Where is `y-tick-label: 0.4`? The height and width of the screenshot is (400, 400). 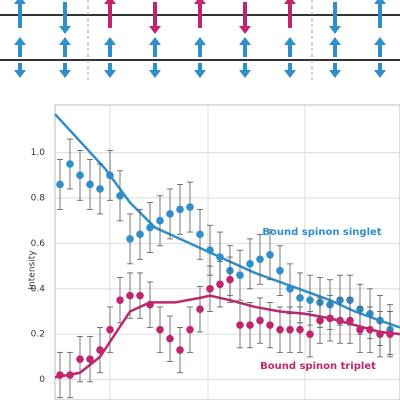 y-tick-label: 0.4 is located at coordinates (38, 289).